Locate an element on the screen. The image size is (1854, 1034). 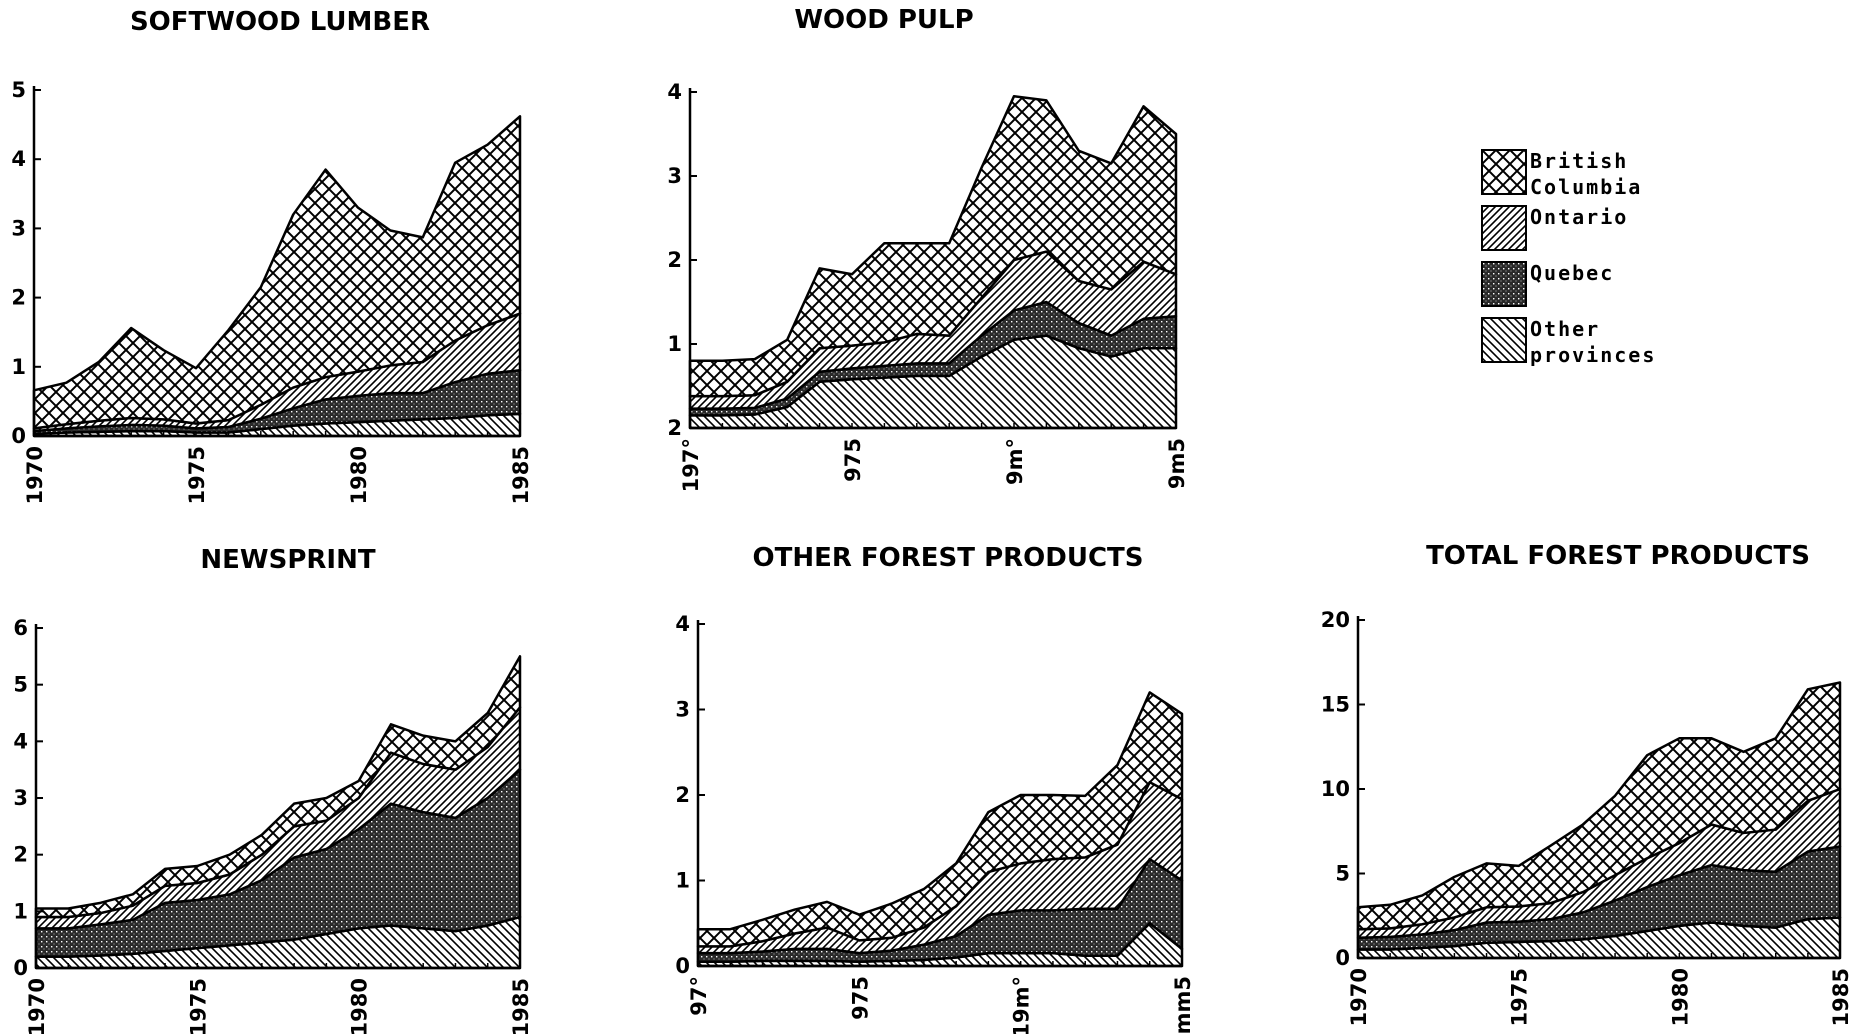
legend-item: Quebec is located at coordinates (1547, 284).